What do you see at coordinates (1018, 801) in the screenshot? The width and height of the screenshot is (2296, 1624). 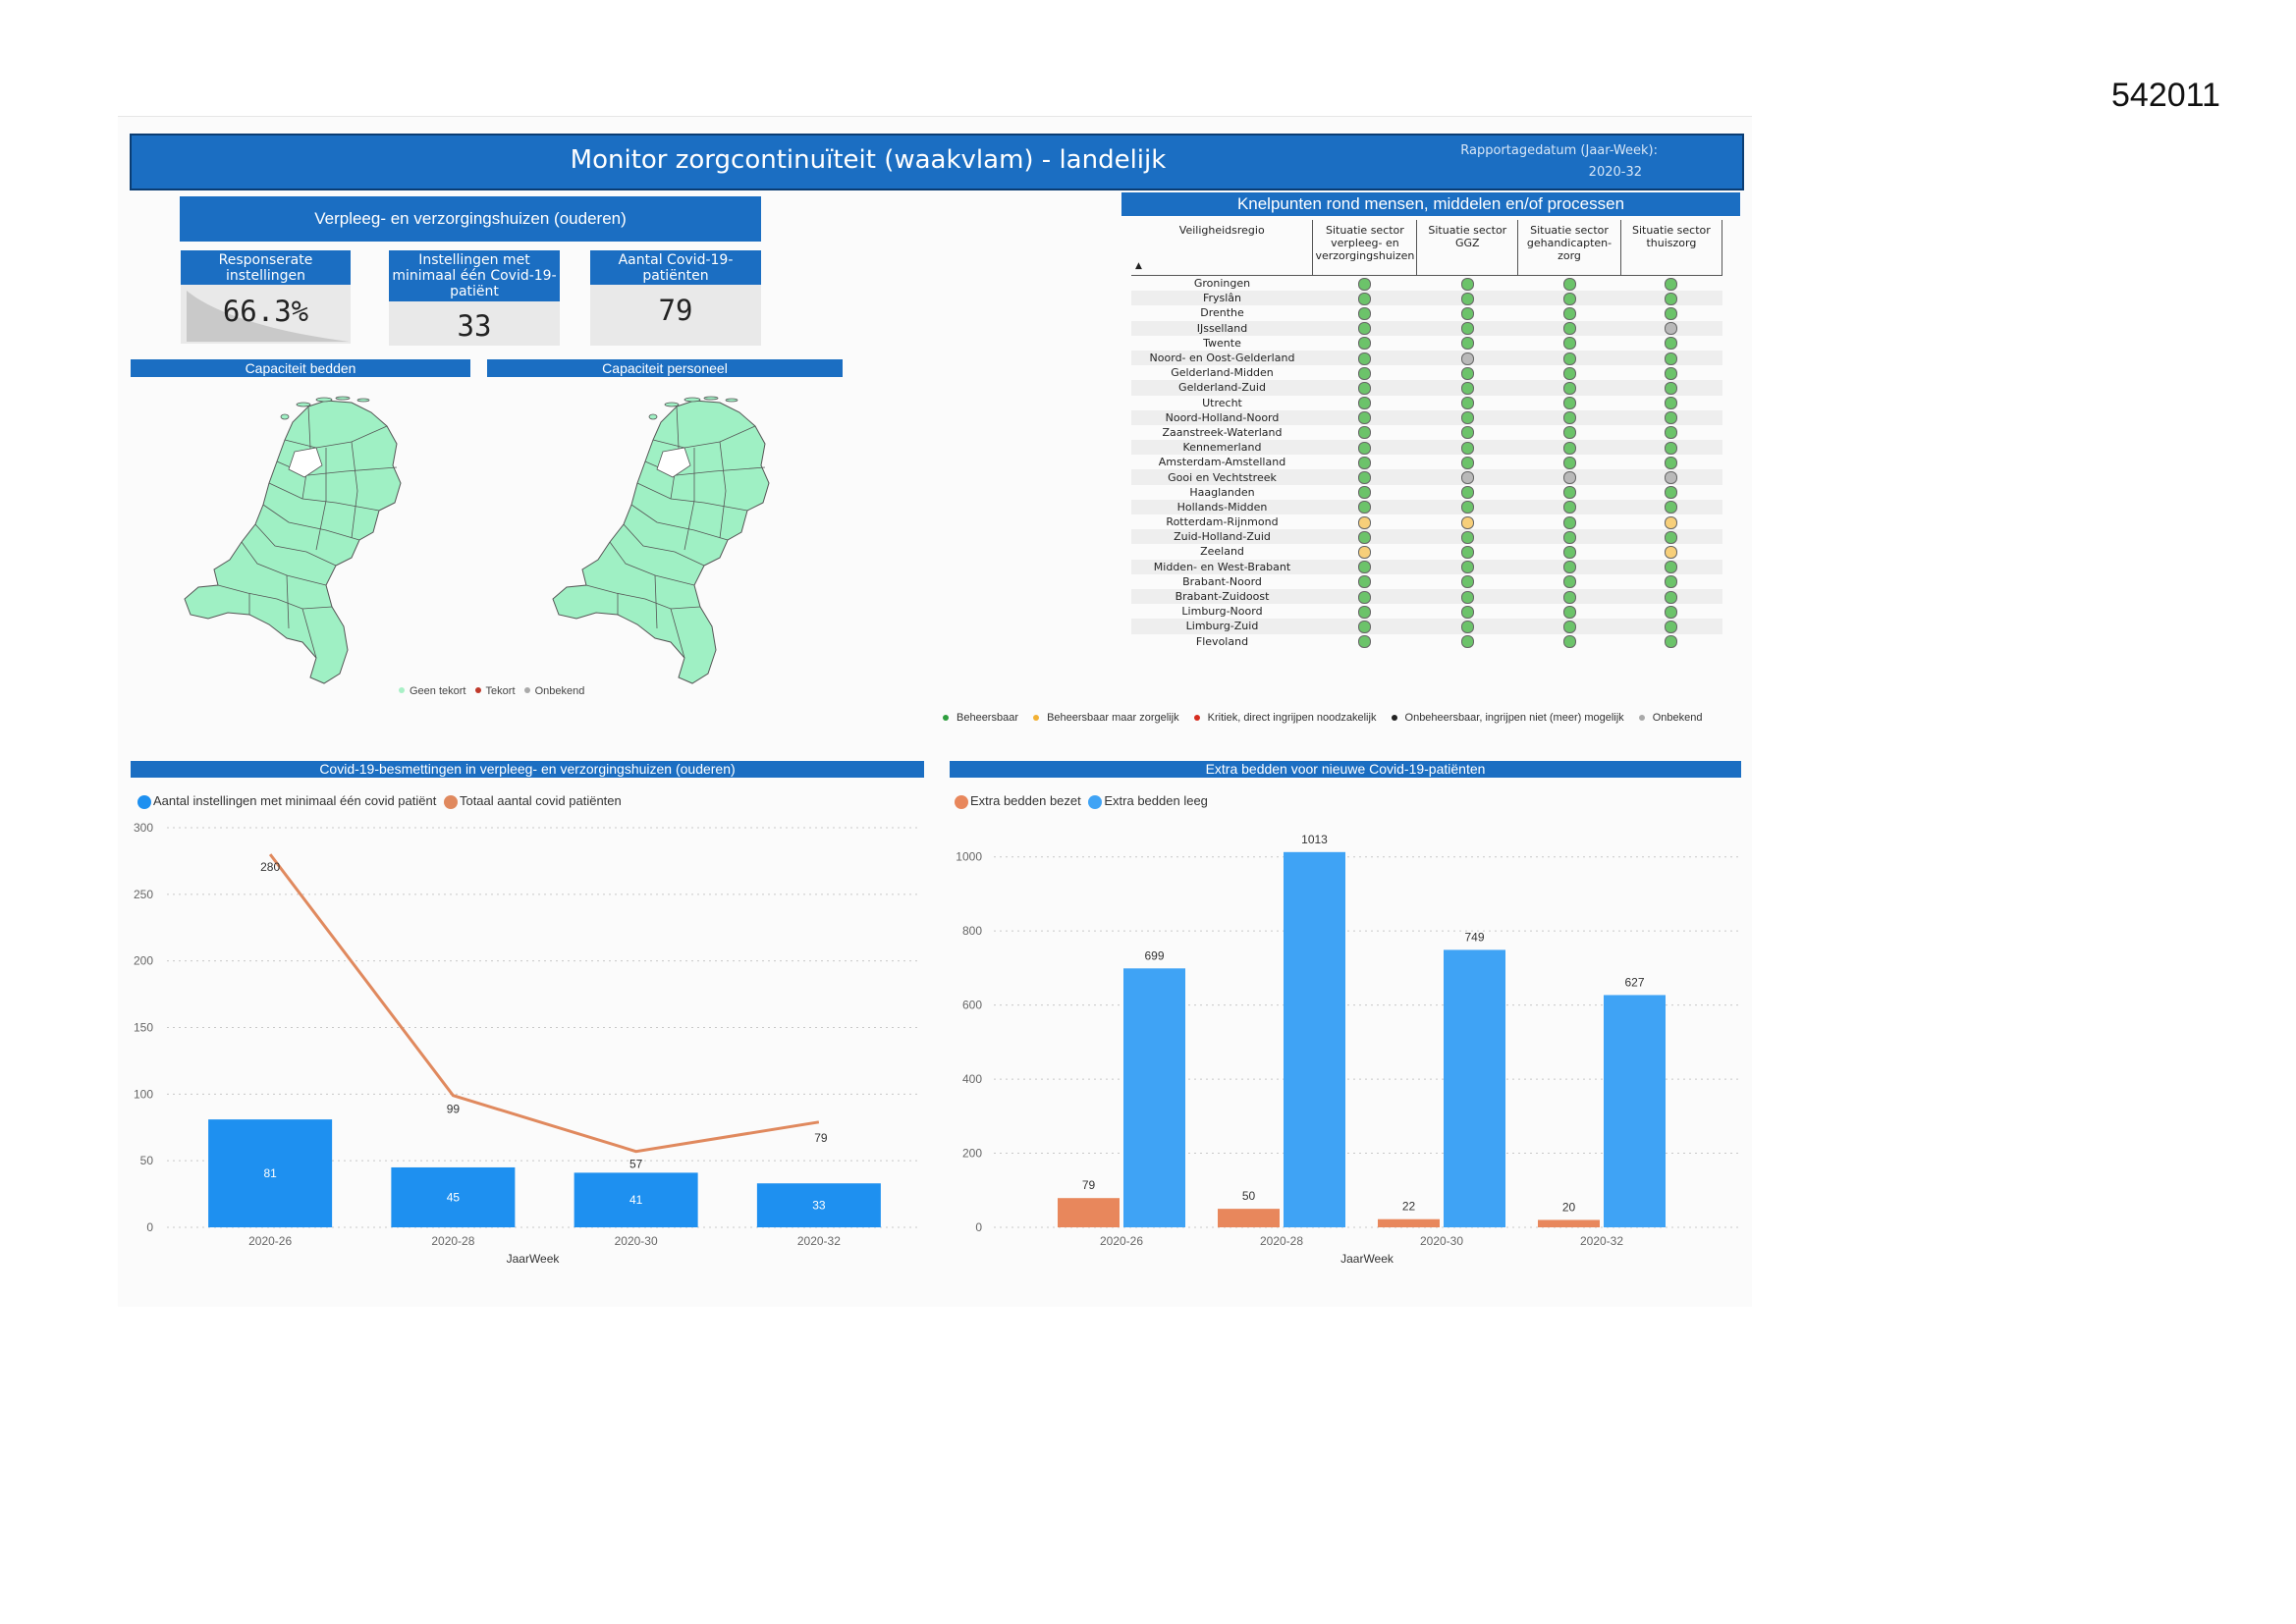 I see `legend-item-occupied: Extra bedden bezet` at bounding box center [1018, 801].